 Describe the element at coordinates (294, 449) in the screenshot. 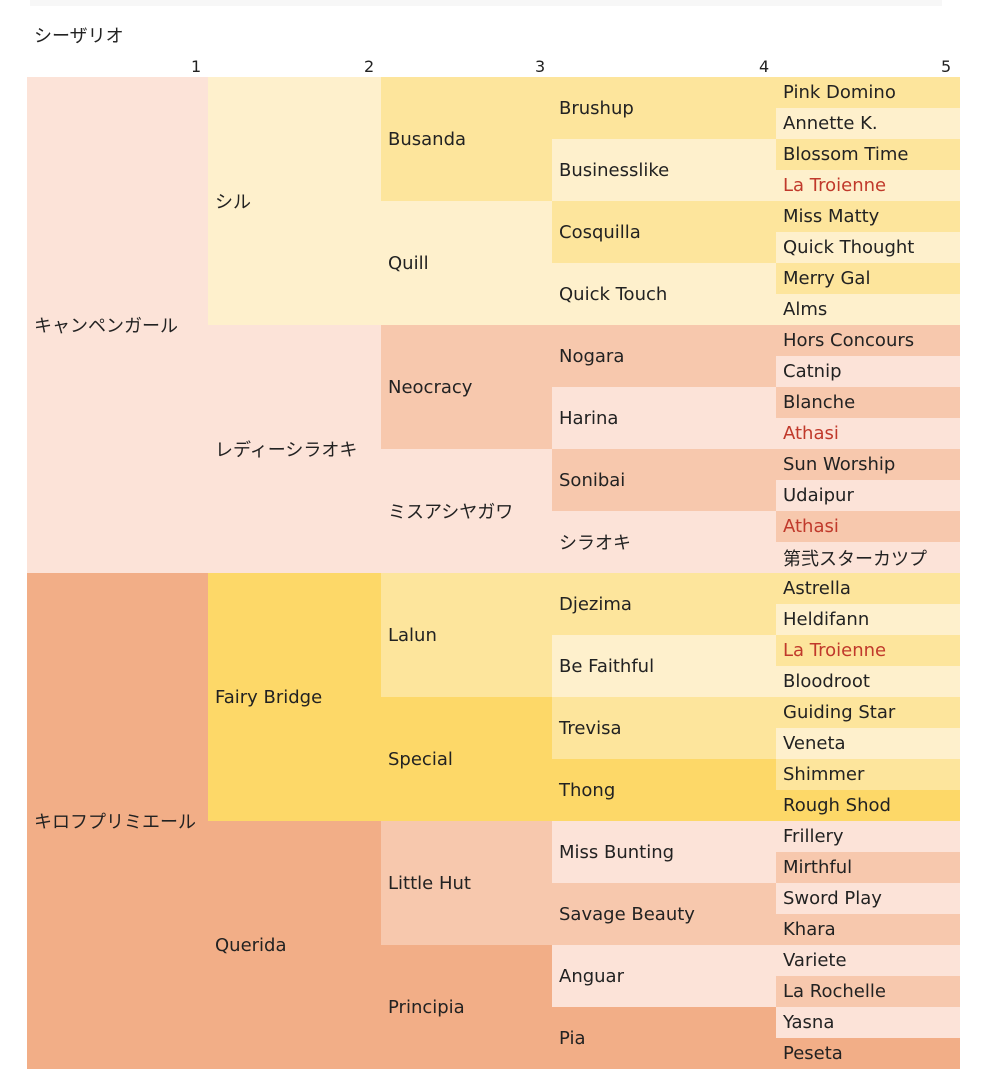

I see `ancestor-gen2: レディーシラオキ` at that location.